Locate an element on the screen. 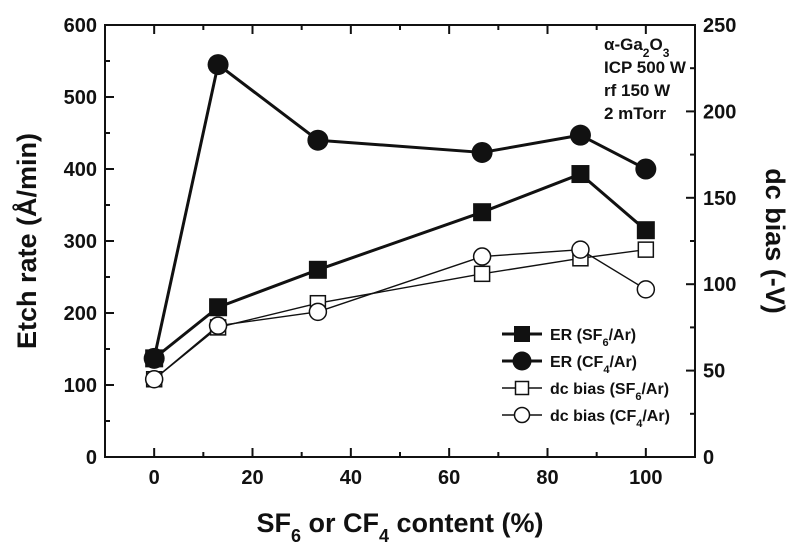  annotation-line: α-Ga2O3 is located at coordinates (637, 47).